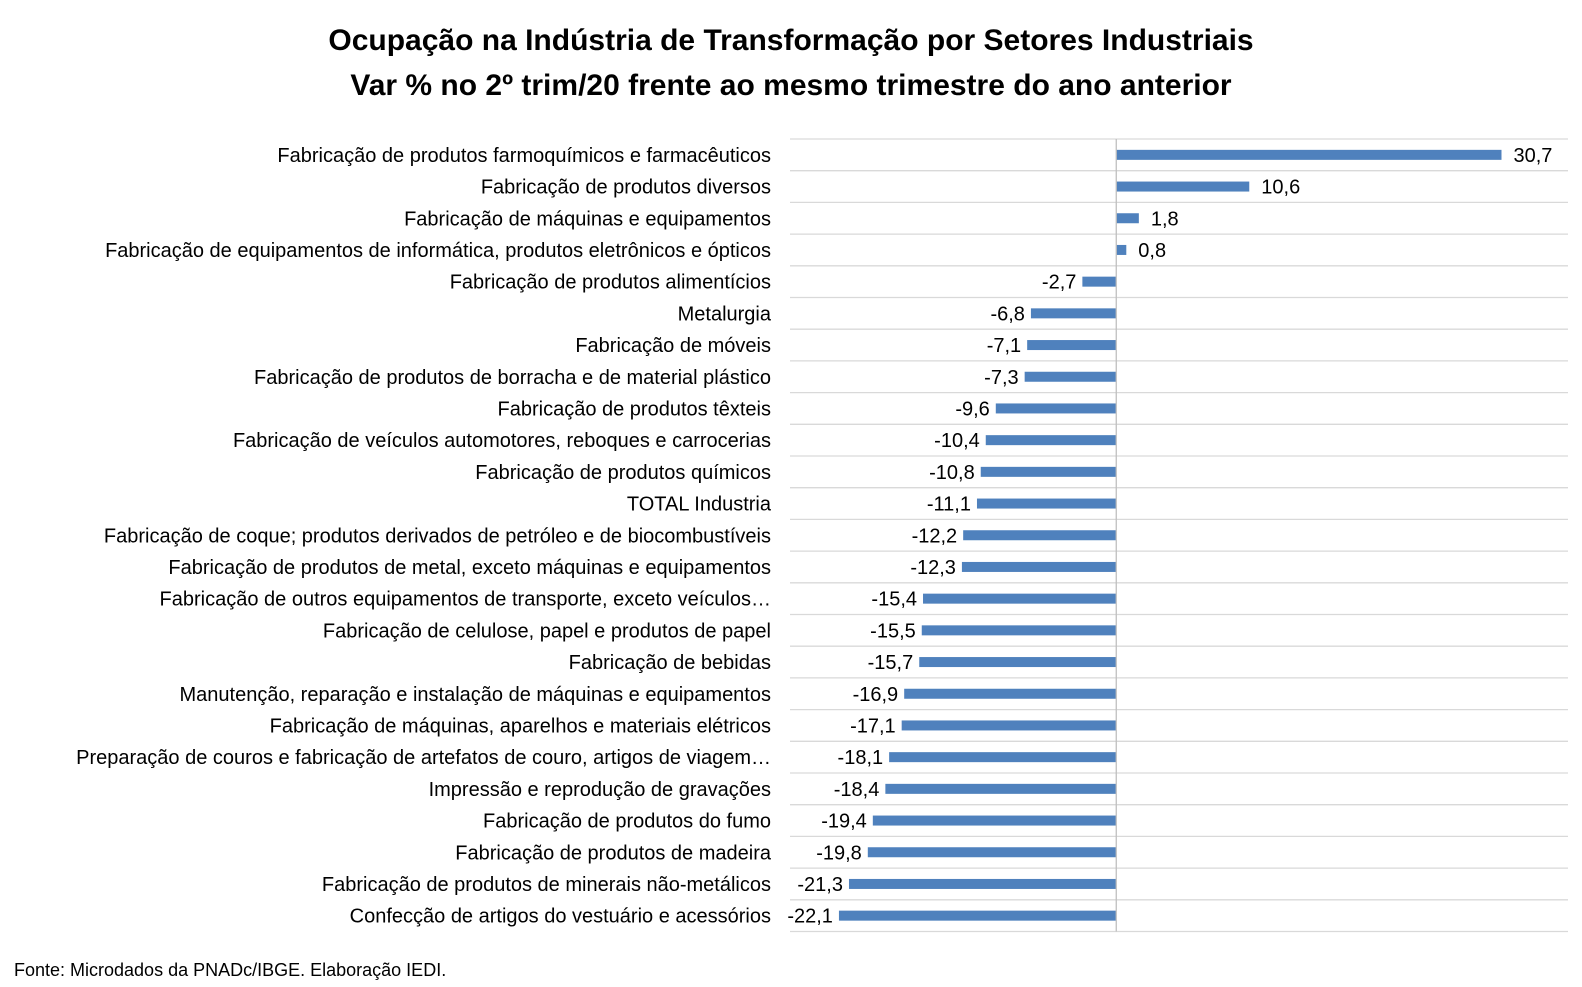  Describe the element at coordinates (952, 473) in the screenshot. I see `value-label: -10,8` at that location.